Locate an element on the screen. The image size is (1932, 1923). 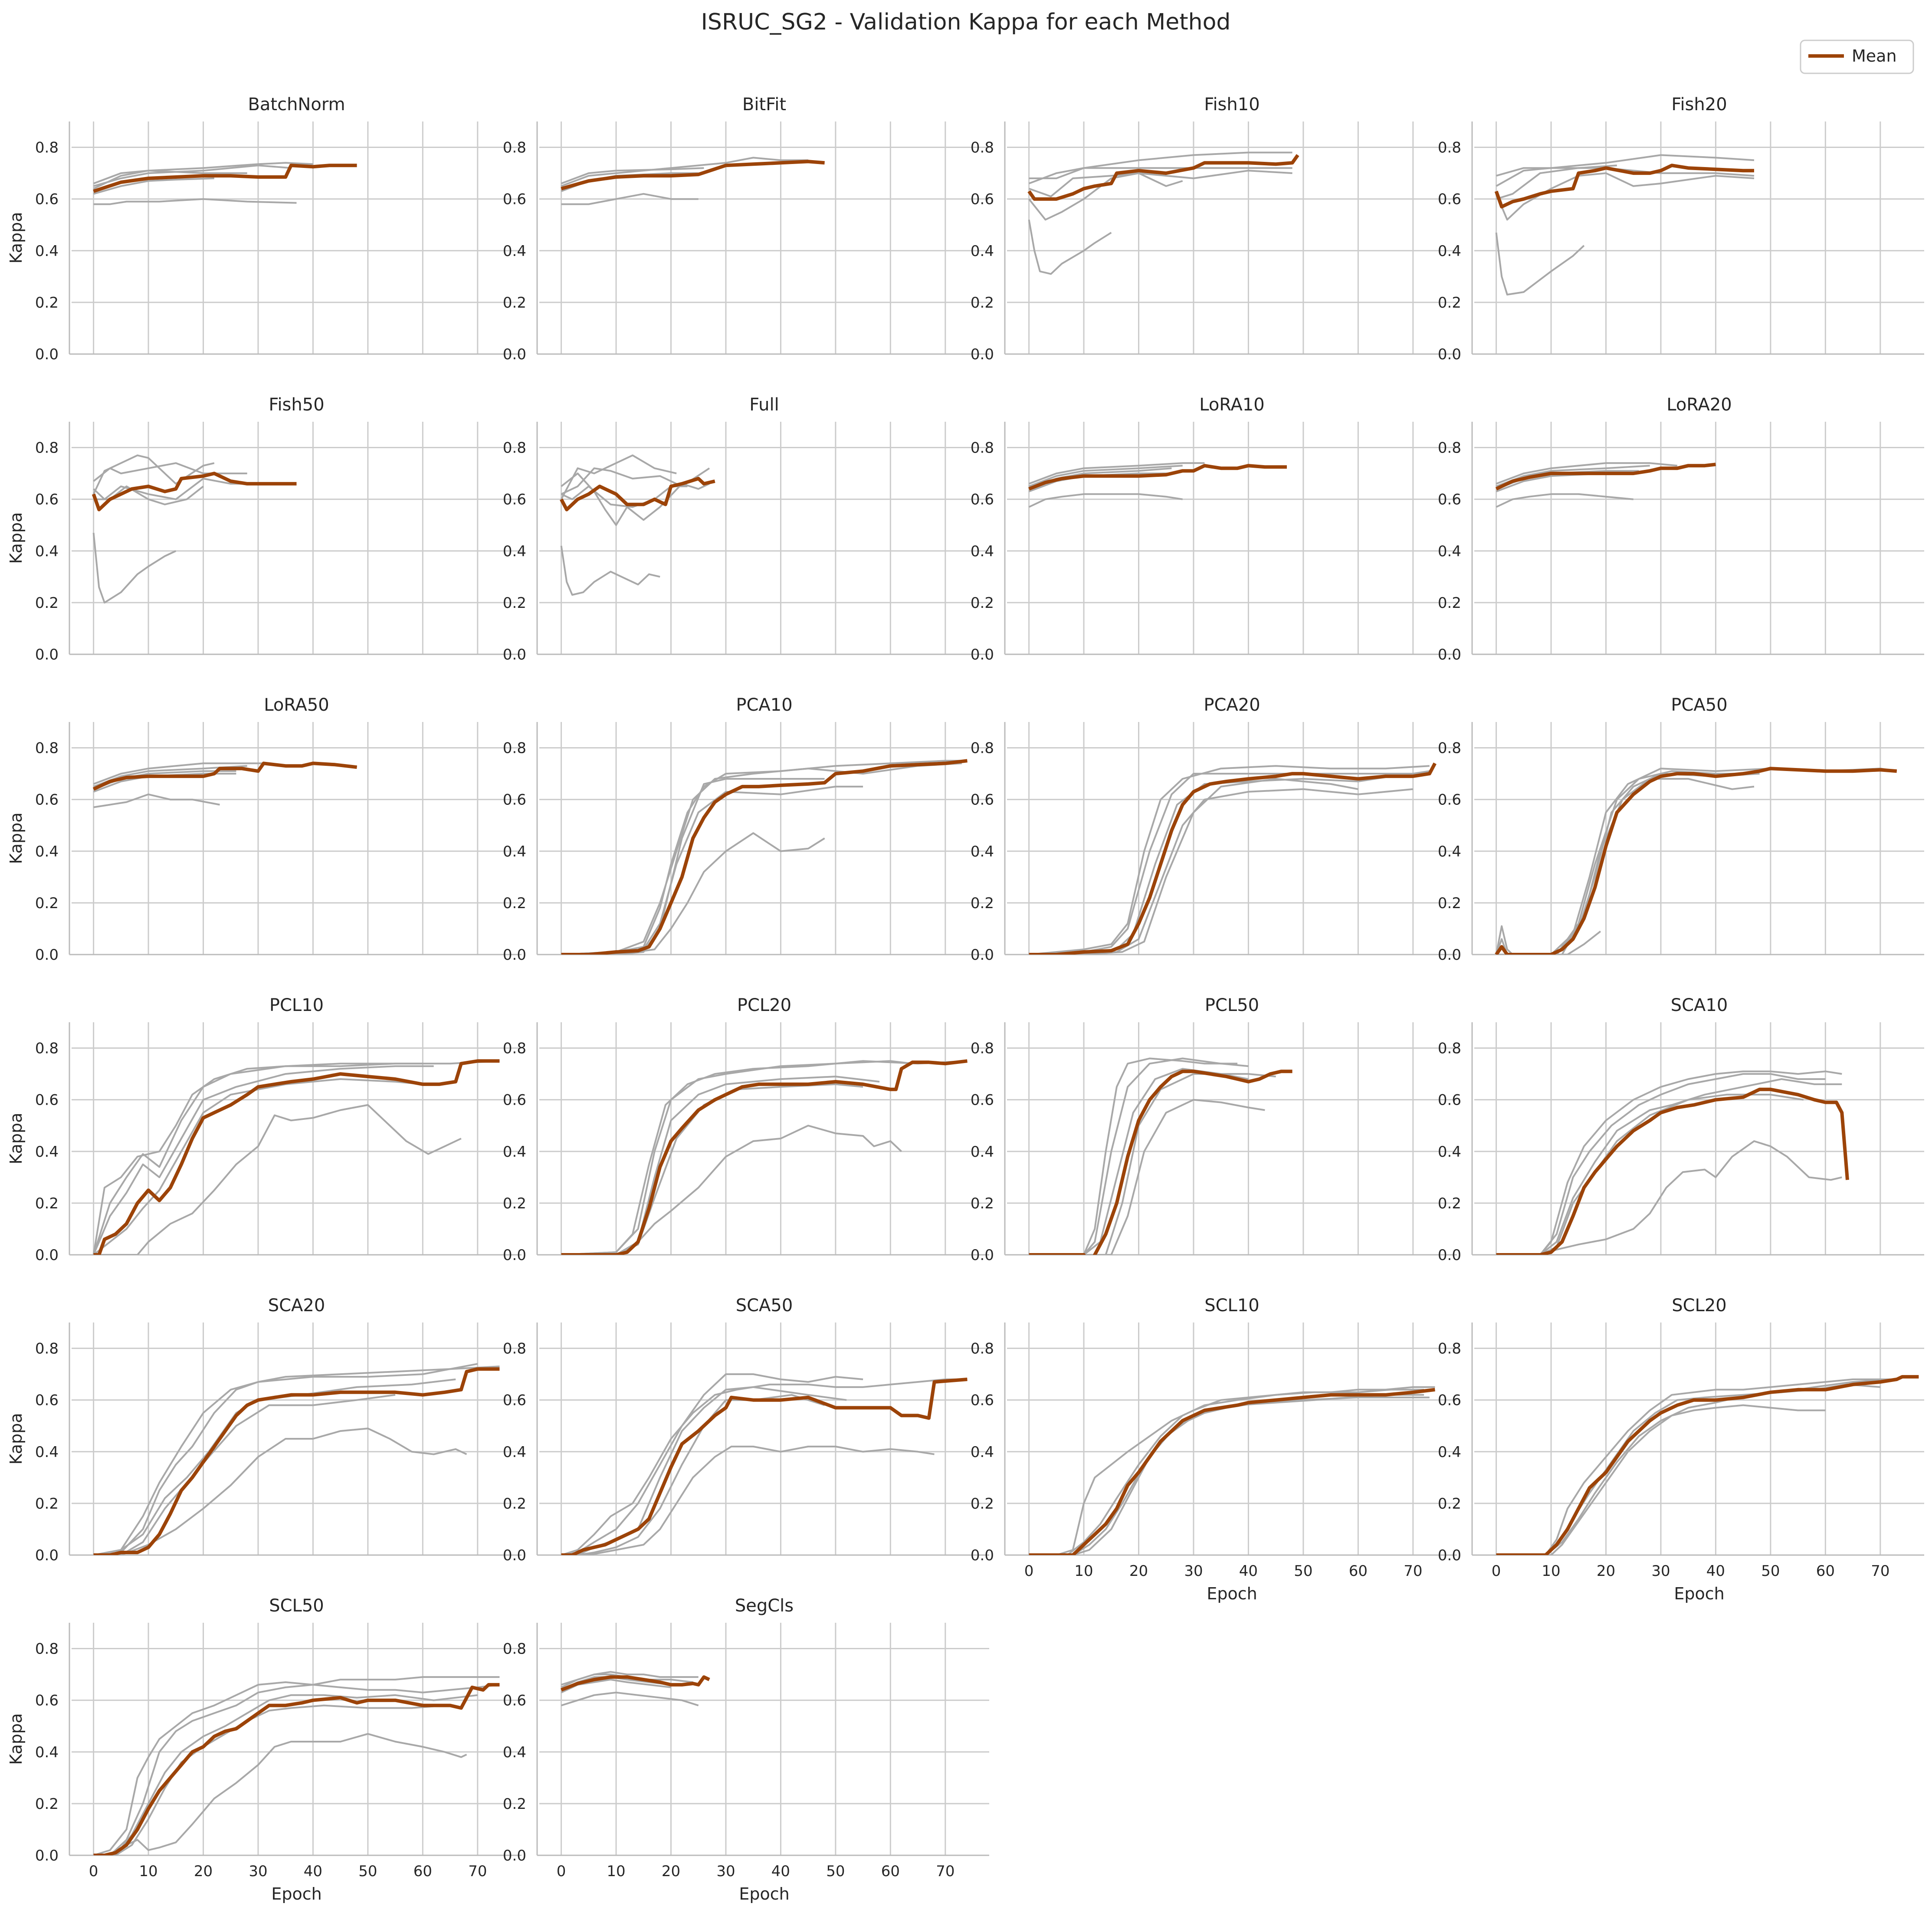
panel-lora10: LoRA10 0.0 0.2 0.4 0.6 0.8 is located at coordinates (1214, 529).